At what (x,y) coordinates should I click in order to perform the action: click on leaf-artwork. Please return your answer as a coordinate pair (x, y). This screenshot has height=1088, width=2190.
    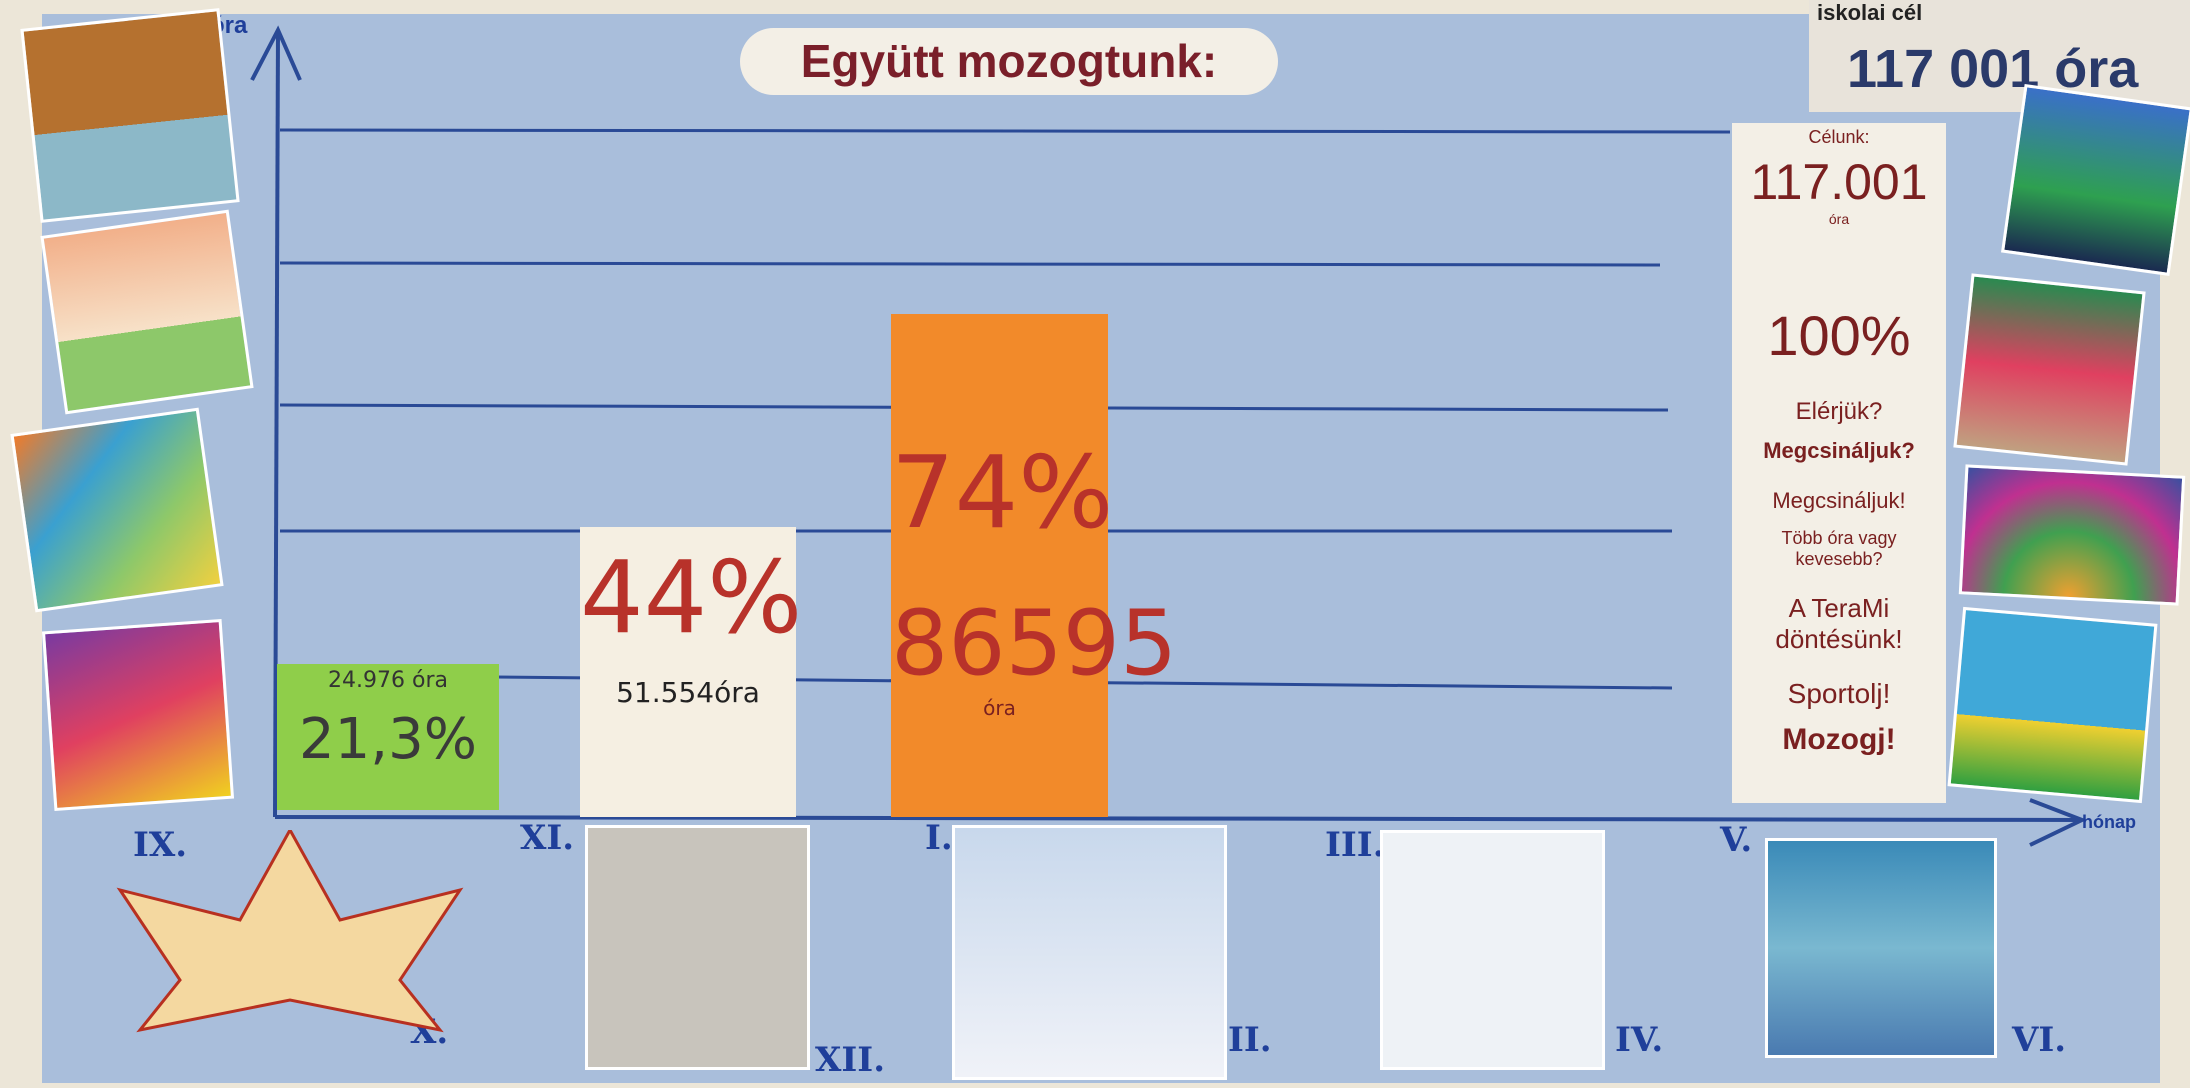
    Looking at the image, I should click on (290, 931).